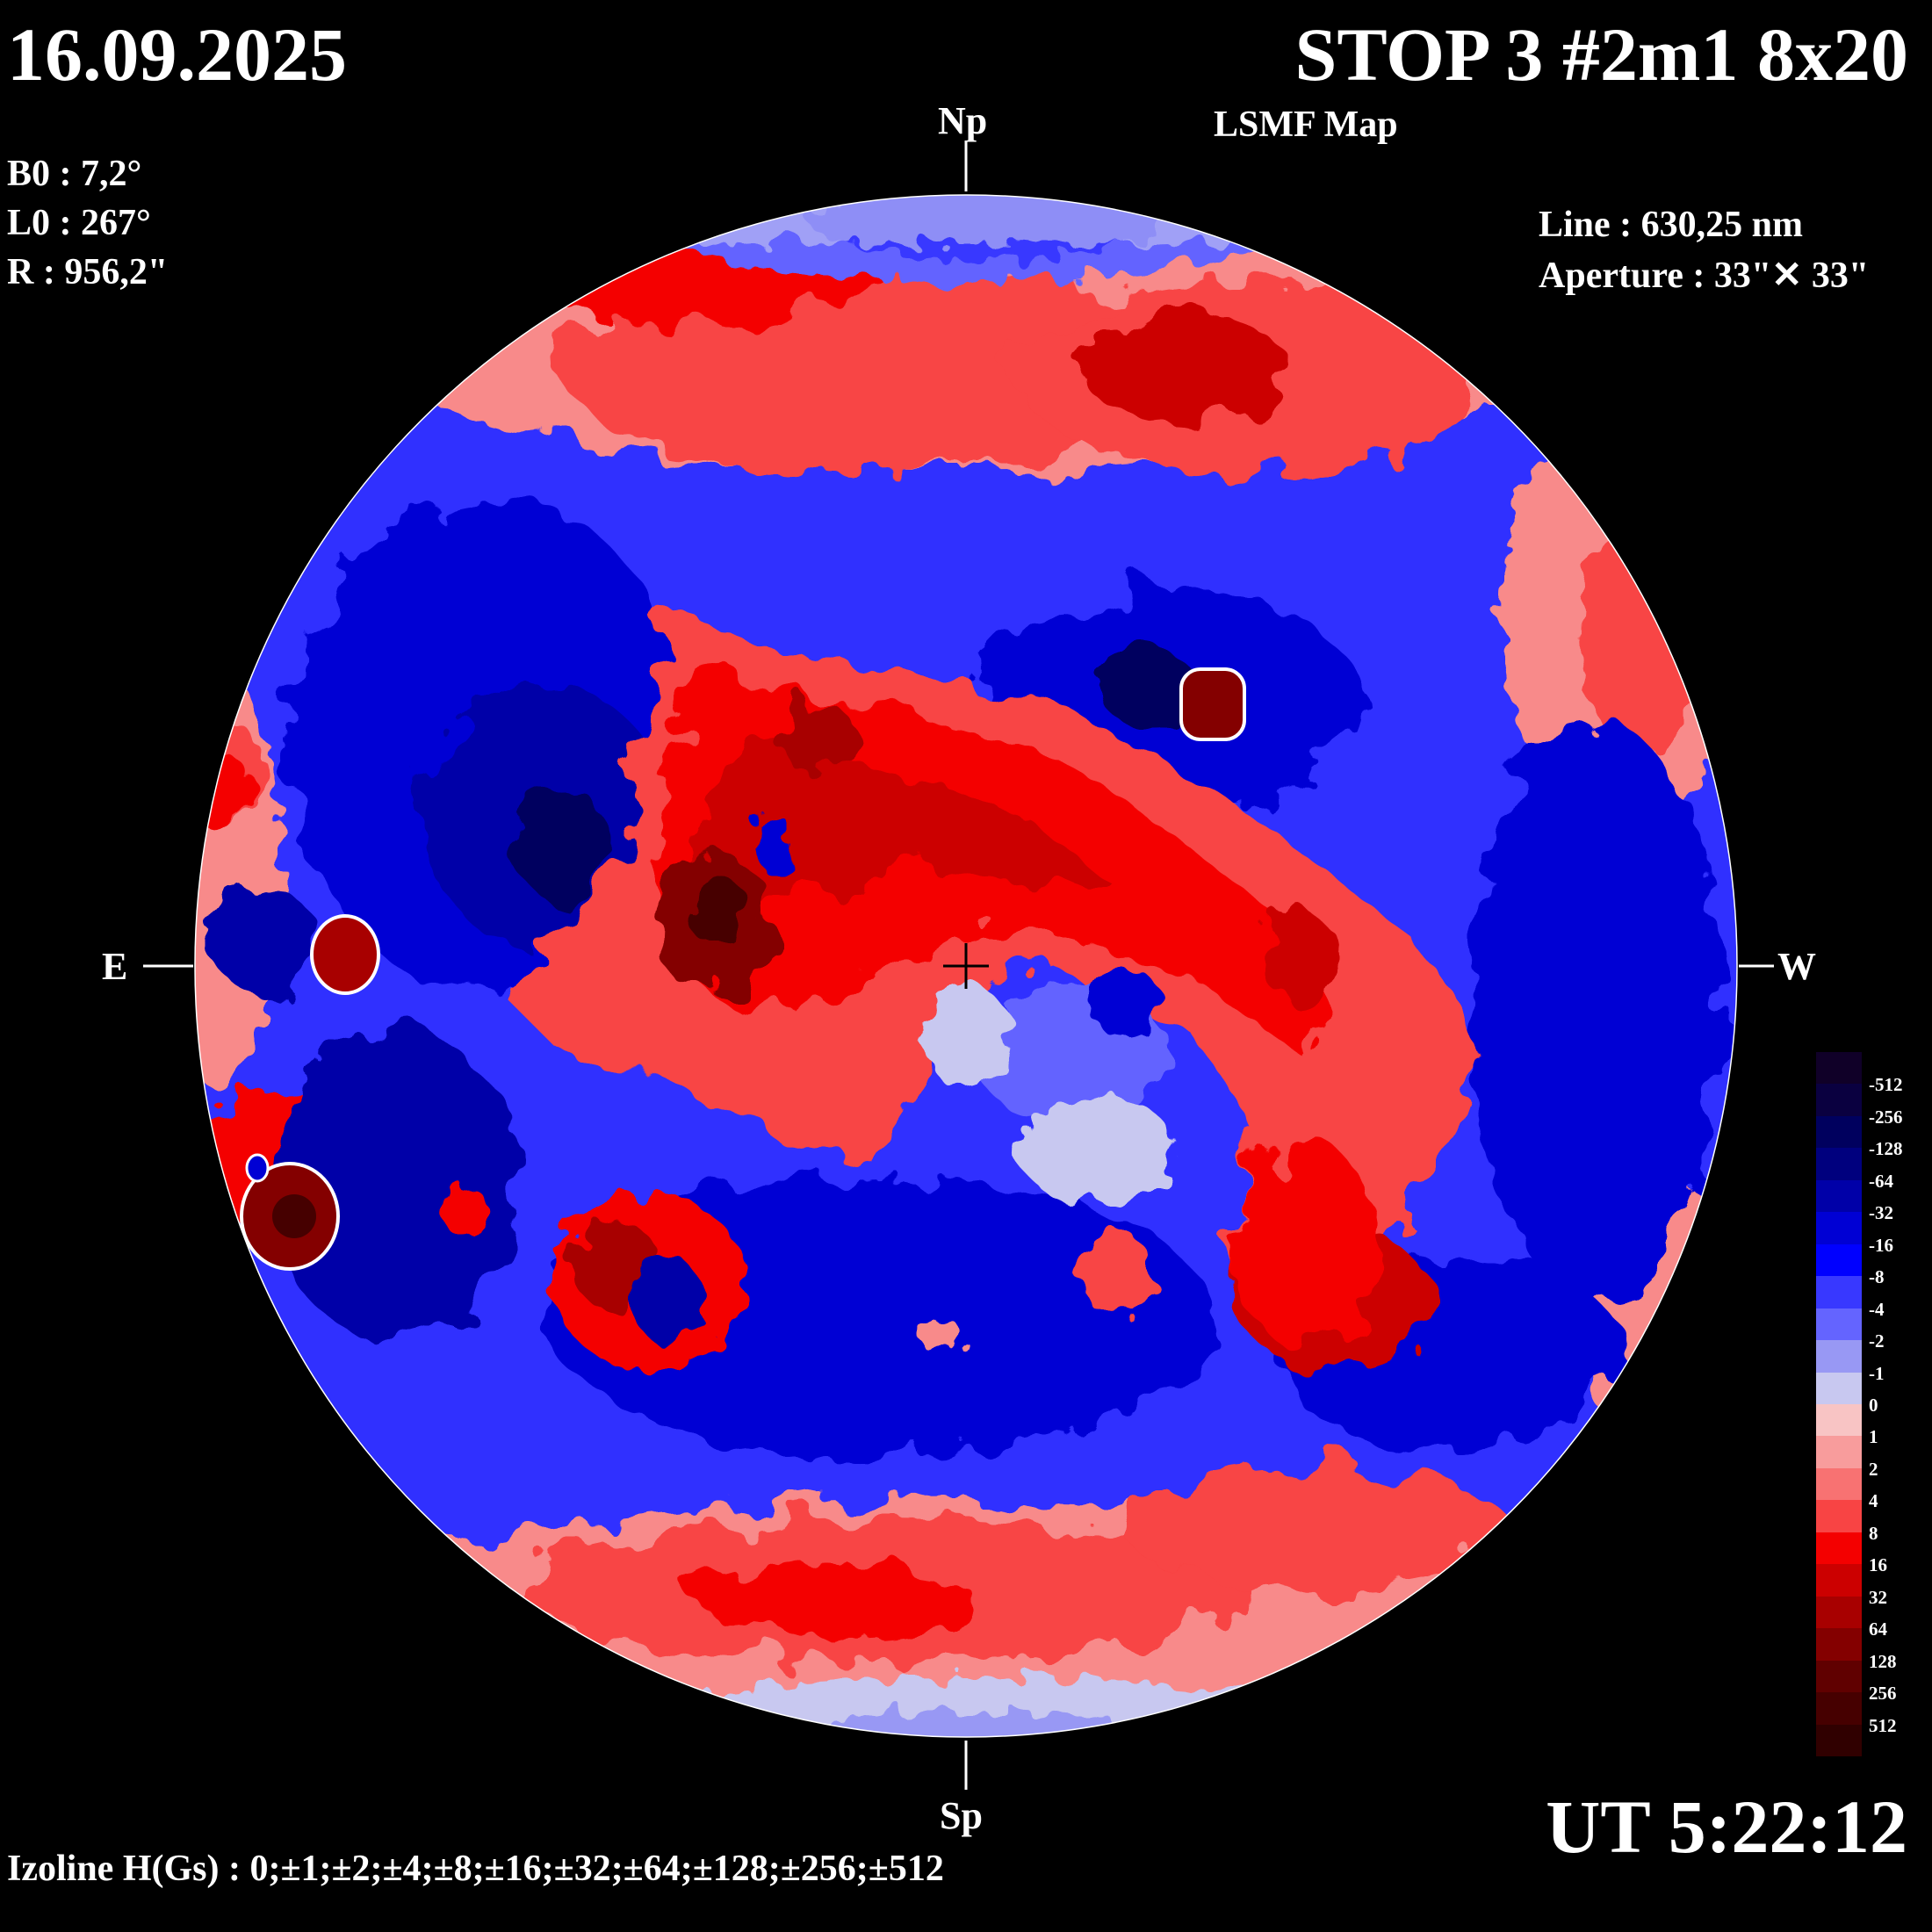 The width and height of the screenshot is (1932, 1932). Describe the element at coordinates (115, 967) in the screenshot. I see `east-label: E` at that location.